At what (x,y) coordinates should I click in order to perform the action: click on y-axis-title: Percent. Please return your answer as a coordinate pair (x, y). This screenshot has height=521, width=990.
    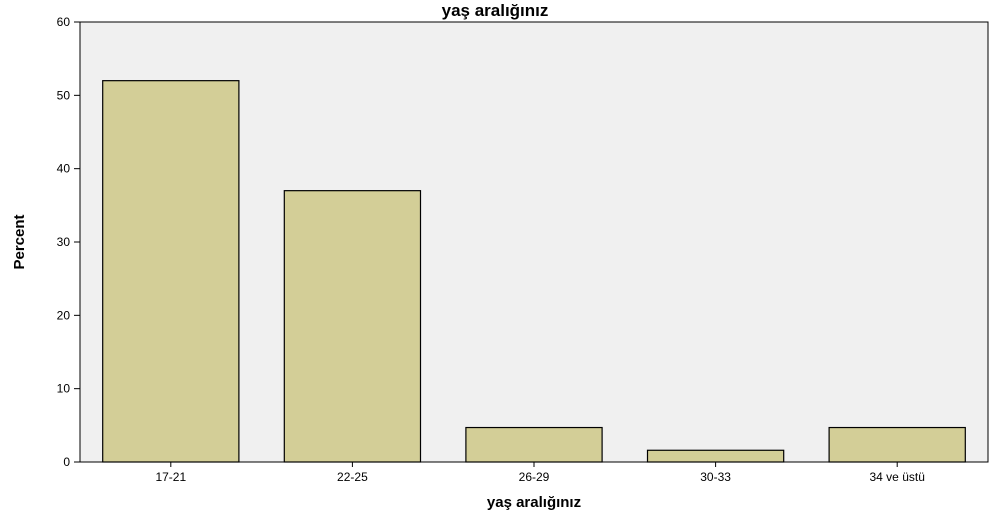
    Looking at the image, I should click on (19, 241).